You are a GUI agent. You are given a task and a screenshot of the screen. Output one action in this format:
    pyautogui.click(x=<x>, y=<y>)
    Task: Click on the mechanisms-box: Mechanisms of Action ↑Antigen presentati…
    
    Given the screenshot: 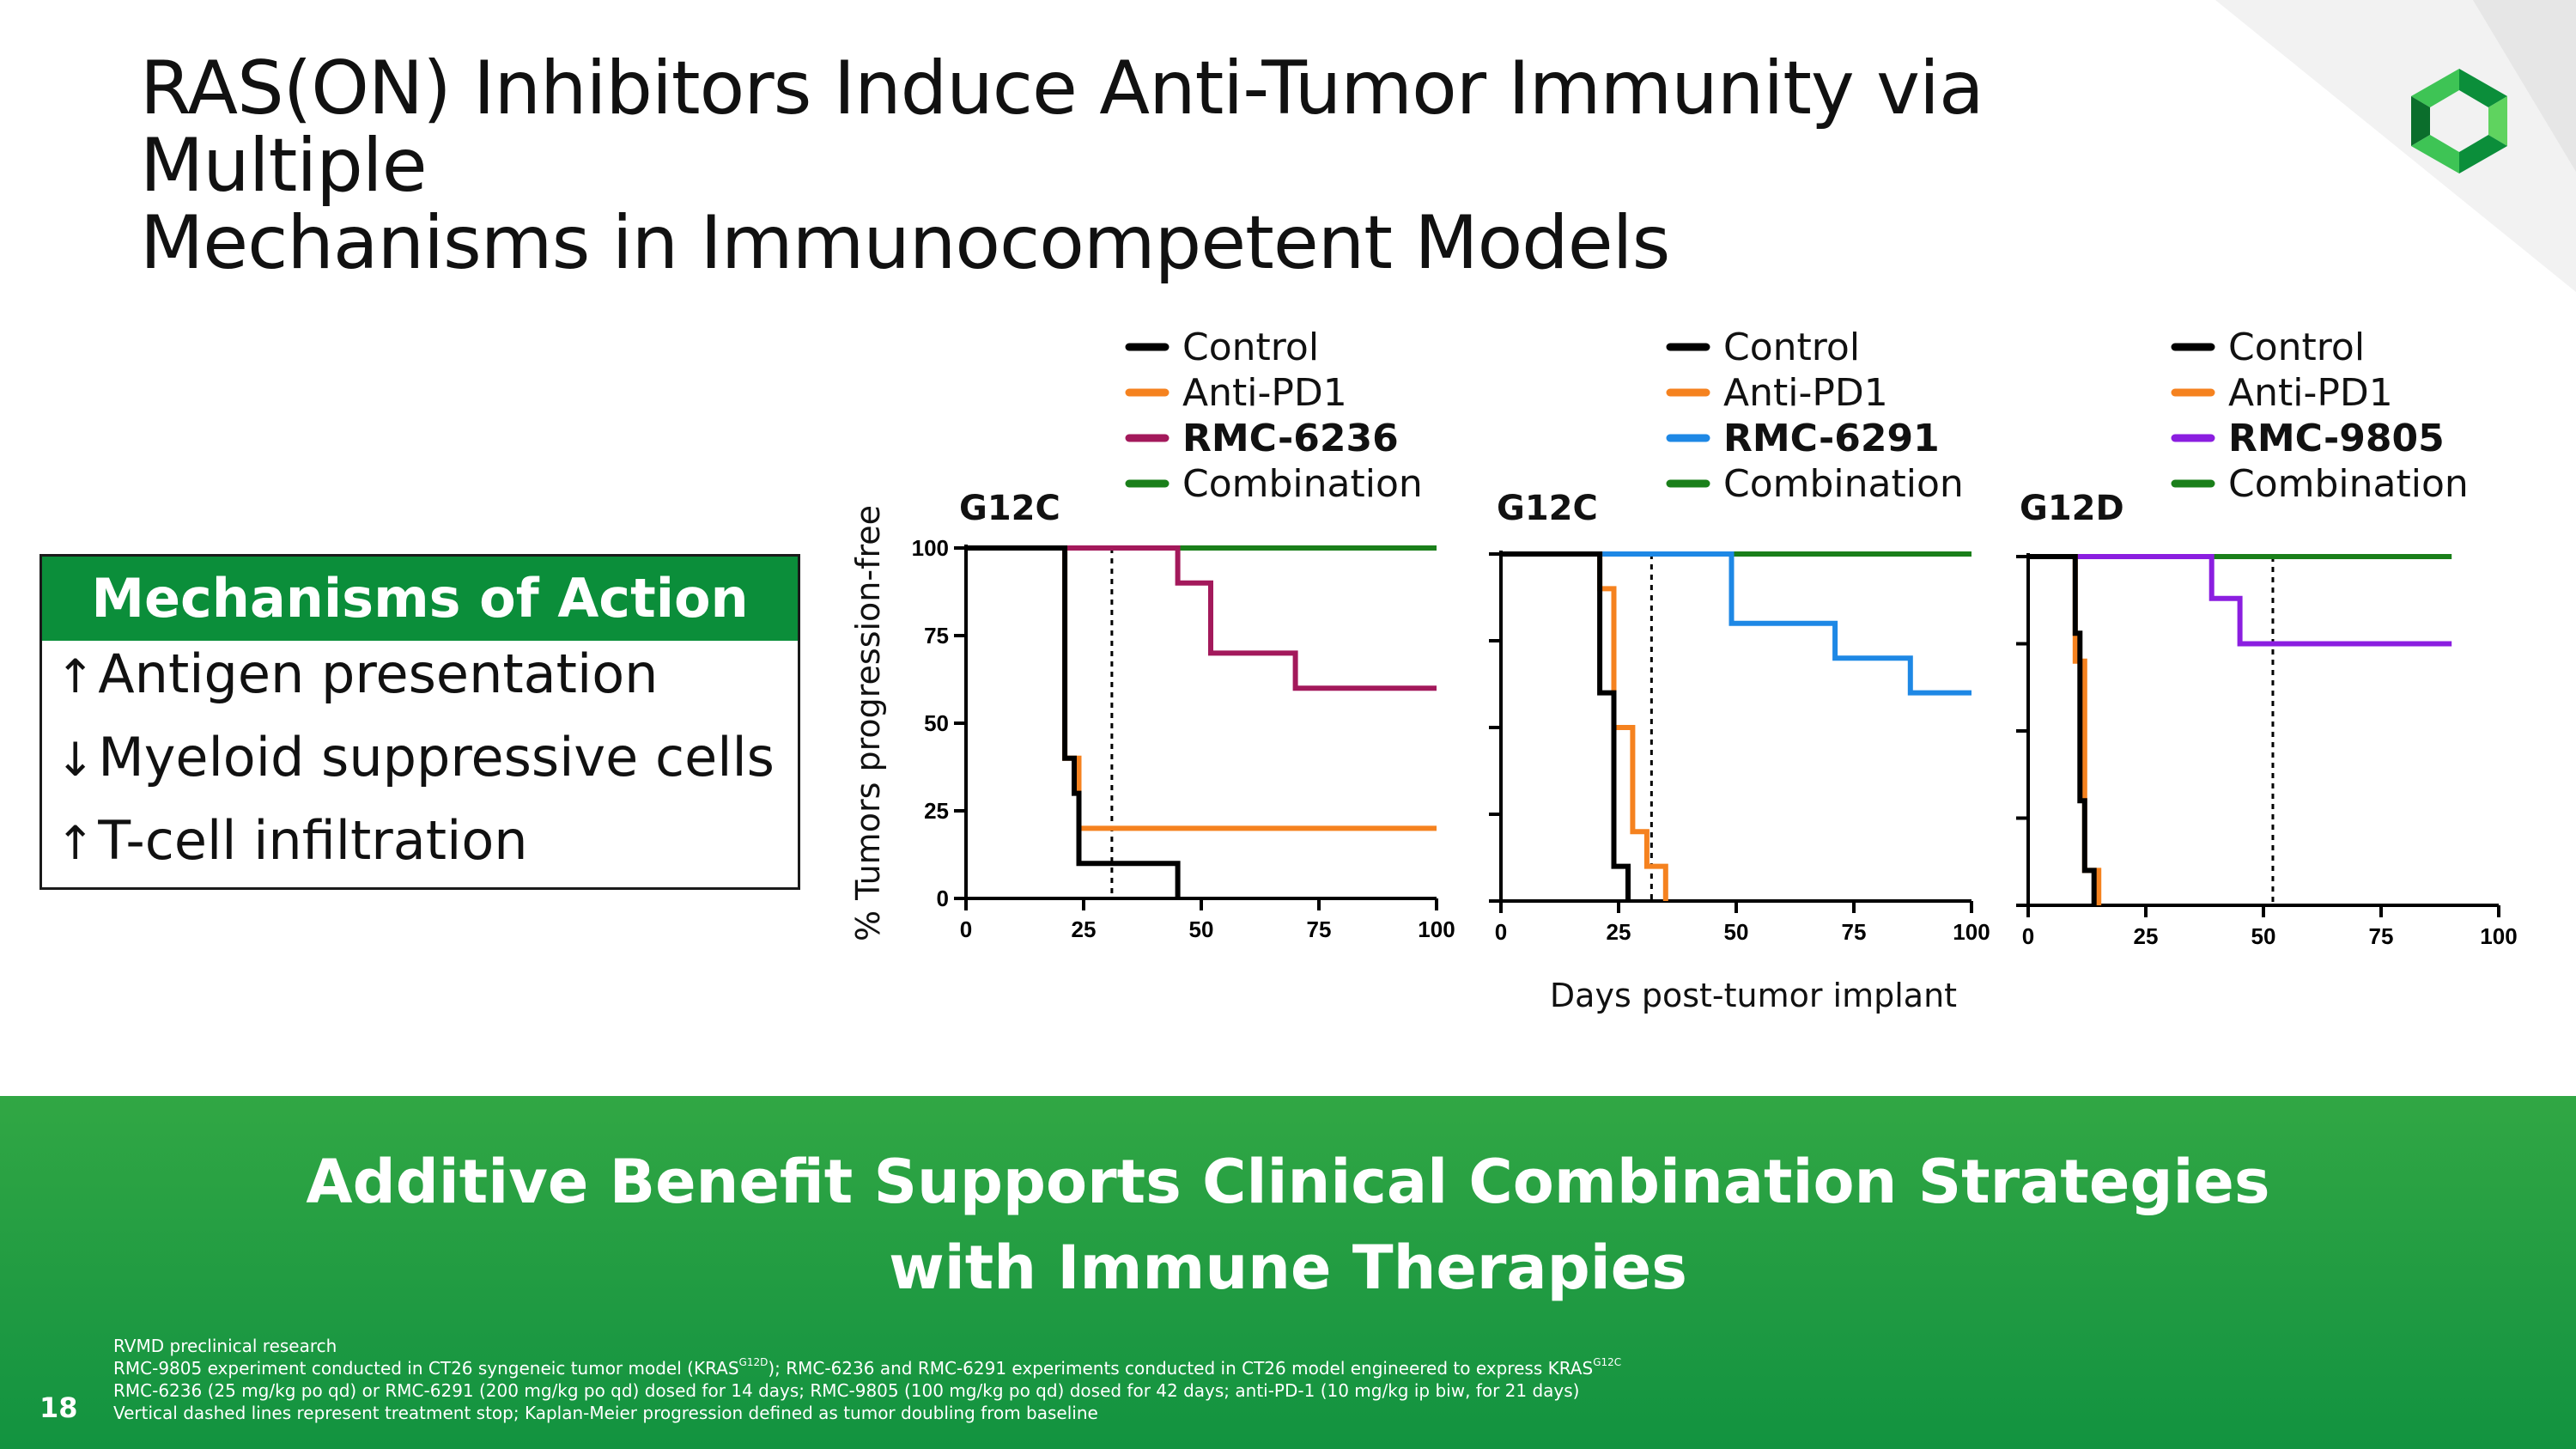 What is the action you would take?
    pyautogui.click(x=420, y=722)
    